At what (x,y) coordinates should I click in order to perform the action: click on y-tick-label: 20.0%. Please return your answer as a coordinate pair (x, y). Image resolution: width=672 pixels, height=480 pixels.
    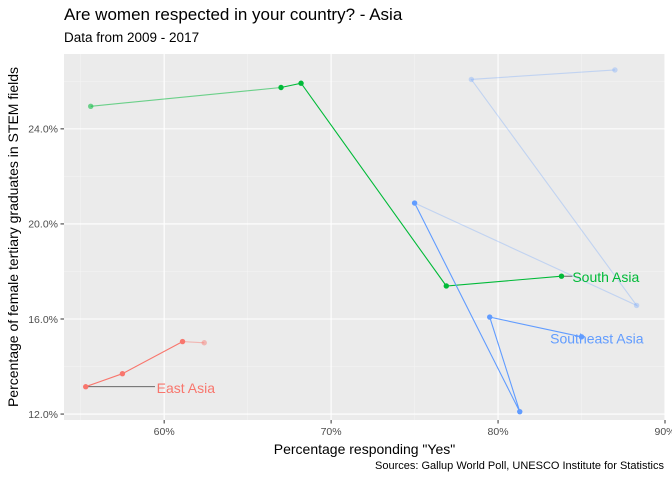
    Looking at the image, I should click on (43, 225).